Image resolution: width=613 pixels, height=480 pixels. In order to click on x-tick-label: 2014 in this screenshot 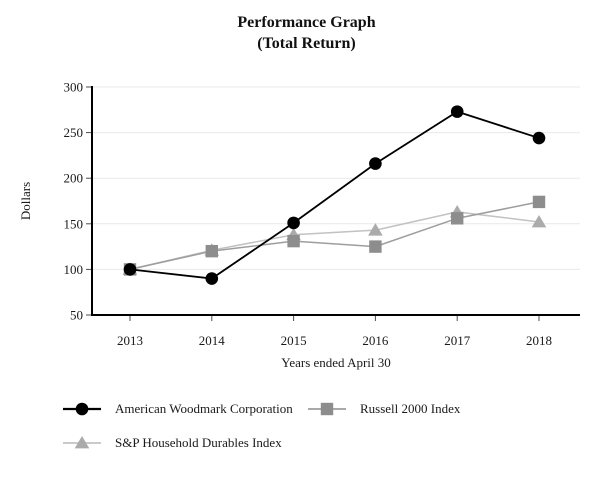, I will do `click(212, 340)`.